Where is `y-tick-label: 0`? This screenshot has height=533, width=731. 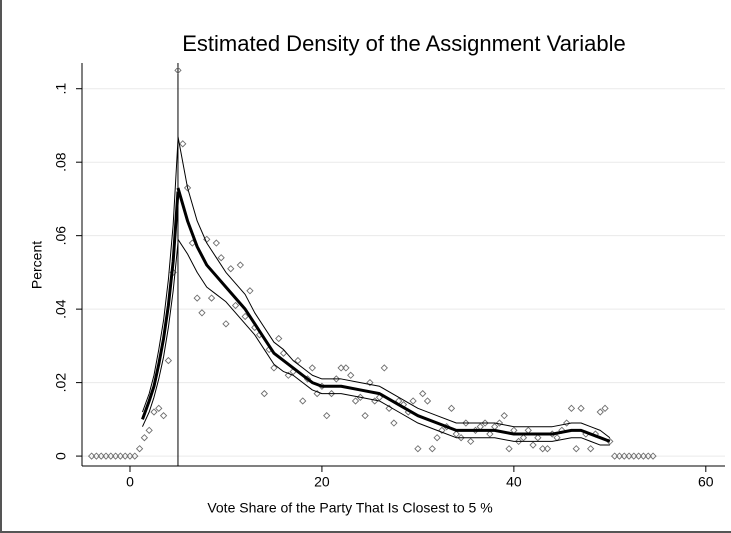
y-tick-label: 0 is located at coordinates (61, 456).